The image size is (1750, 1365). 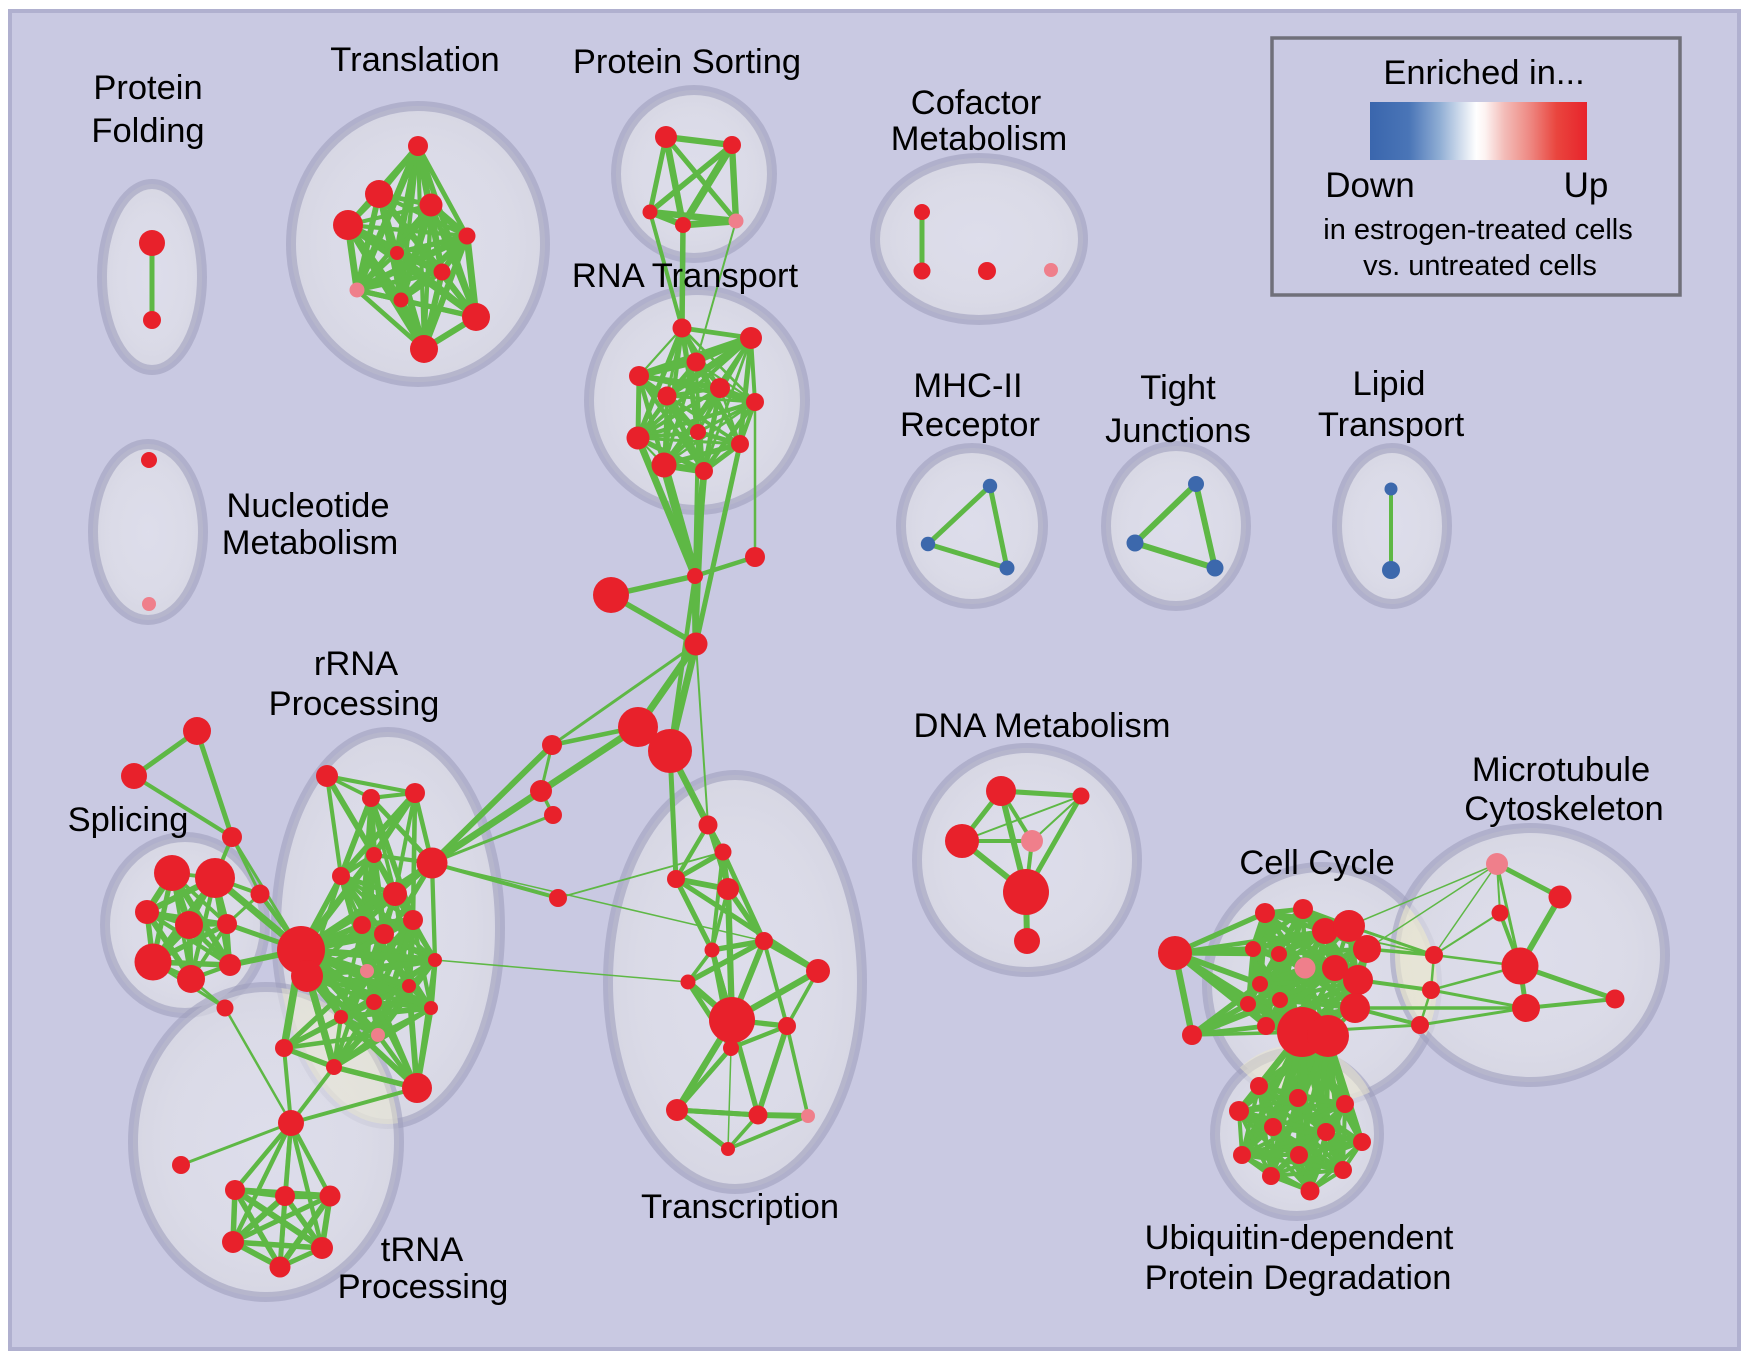 I want to click on svg-text: Microtubule, so click(x=1561, y=770).